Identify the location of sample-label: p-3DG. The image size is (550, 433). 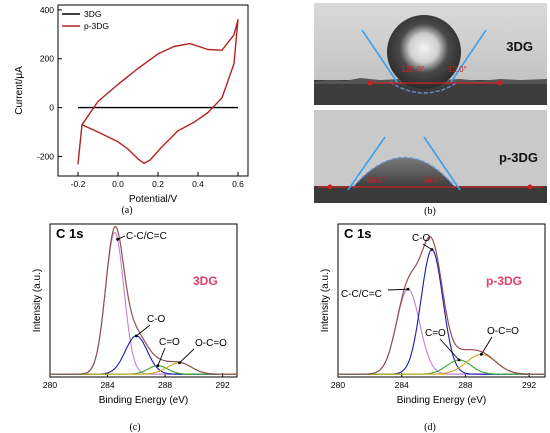
(504, 281).